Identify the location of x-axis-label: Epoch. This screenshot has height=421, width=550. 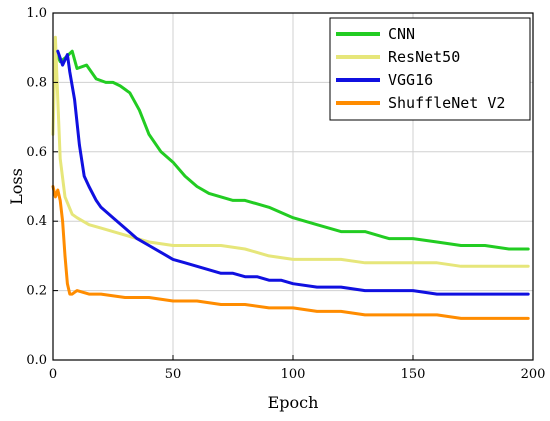
(293, 402).